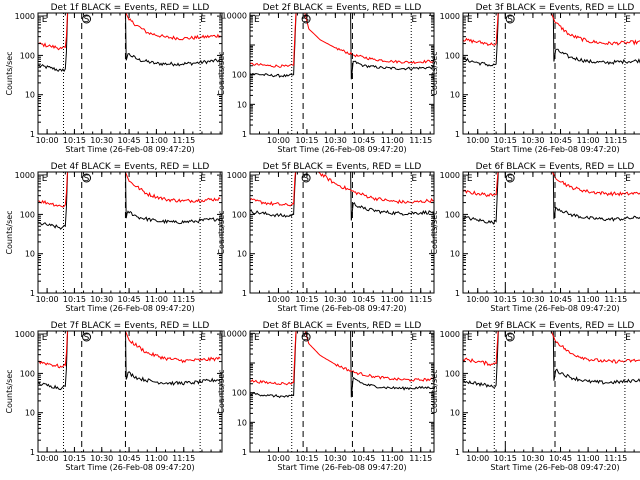  I want to click on chart-title: Det 9f BLACK = Events, RED = LLD, so click(555, 326).